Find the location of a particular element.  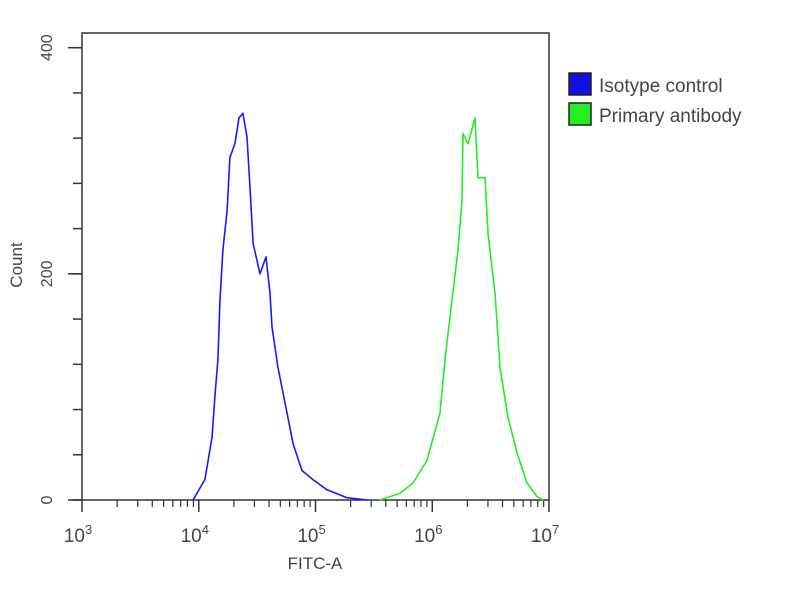

y-axis-label: Count is located at coordinates (16, 265).